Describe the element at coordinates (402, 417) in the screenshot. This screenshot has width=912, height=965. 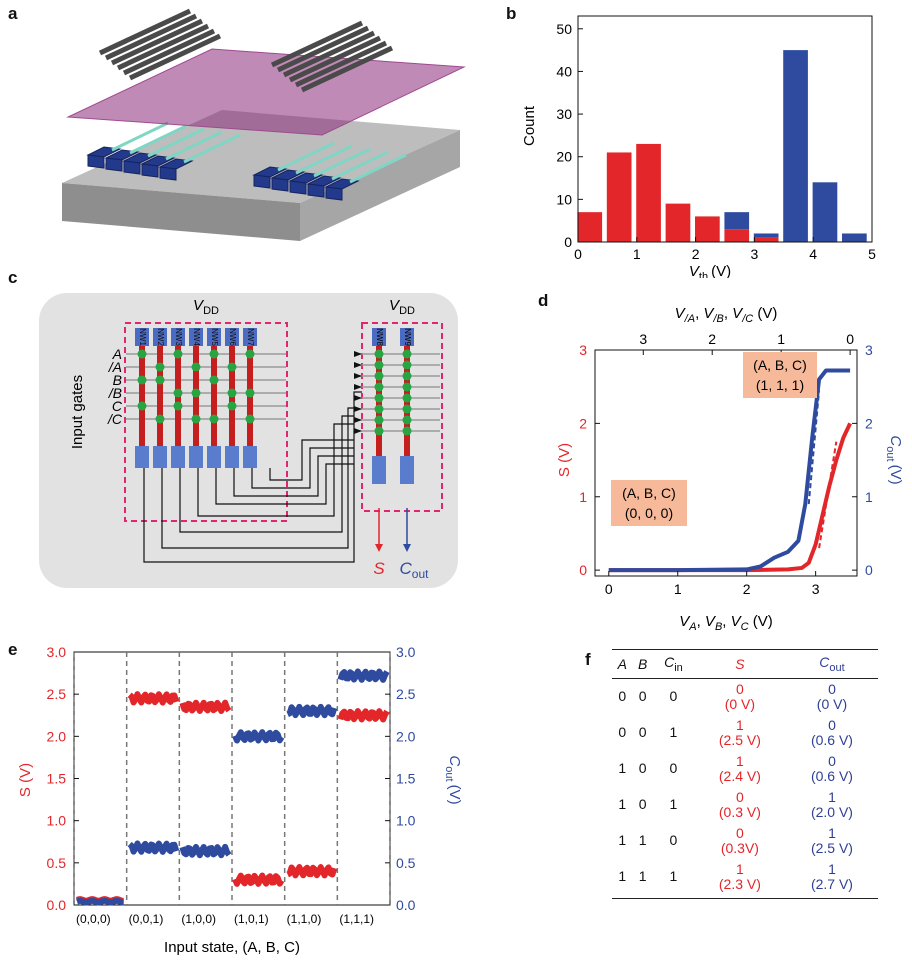
I see `dashed-box-right` at that location.